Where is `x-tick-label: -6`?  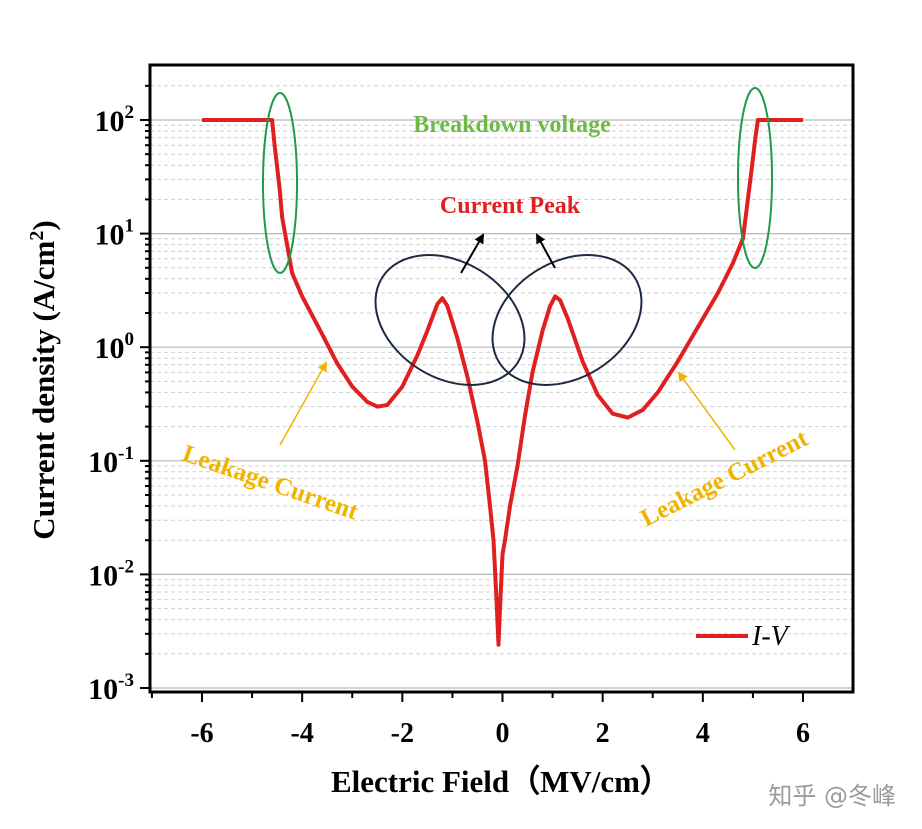 x-tick-label: -6 is located at coordinates (201, 733).